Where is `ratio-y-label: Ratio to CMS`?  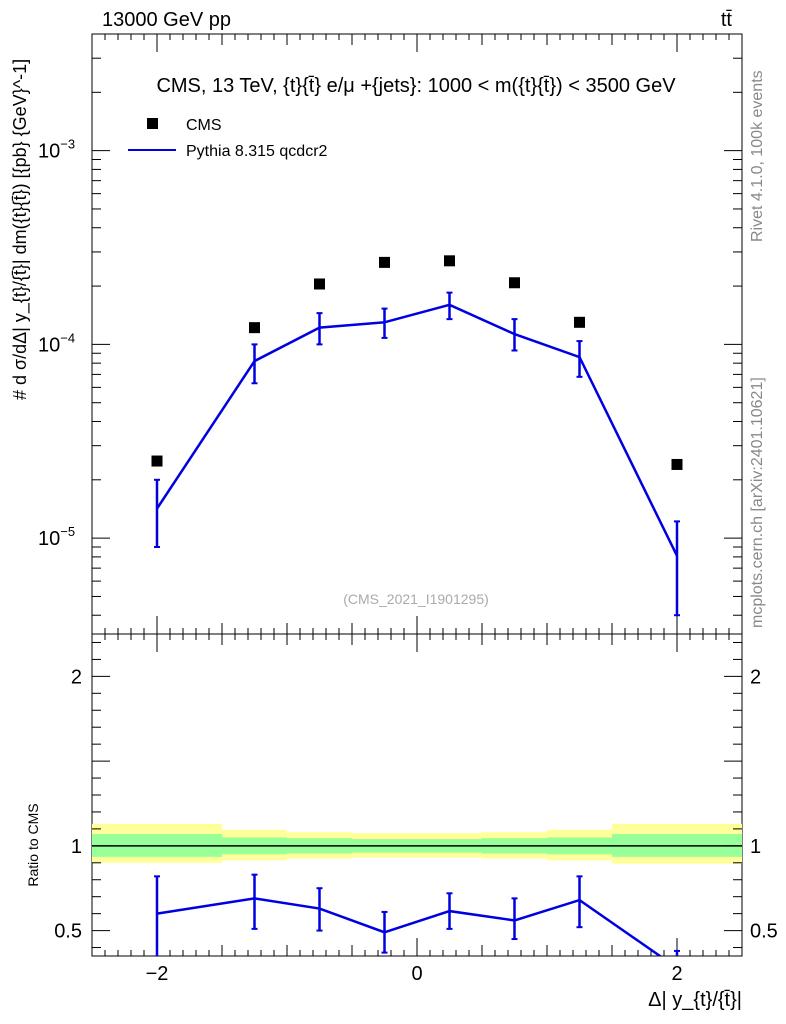
ratio-y-label: Ratio to CMS is located at coordinates (33, 844).